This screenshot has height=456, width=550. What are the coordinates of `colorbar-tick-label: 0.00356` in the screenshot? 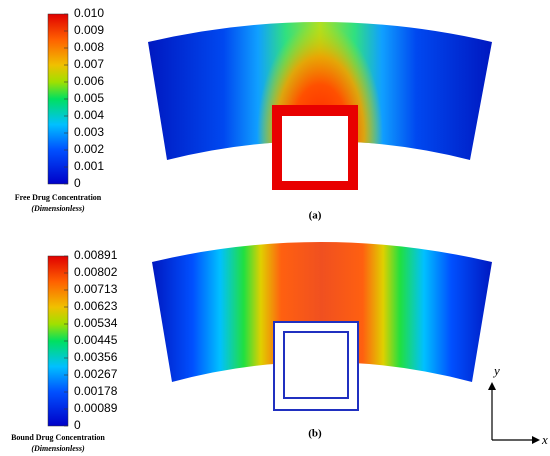 It's located at (96, 357).